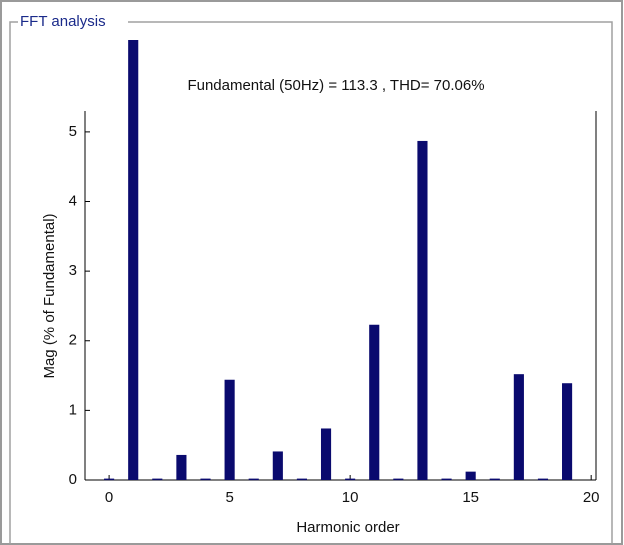  What do you see at coordinates (347, 527) in the screenshot?
I see `x-axis-label: Harmonic order` at bounding box center [347, 527].